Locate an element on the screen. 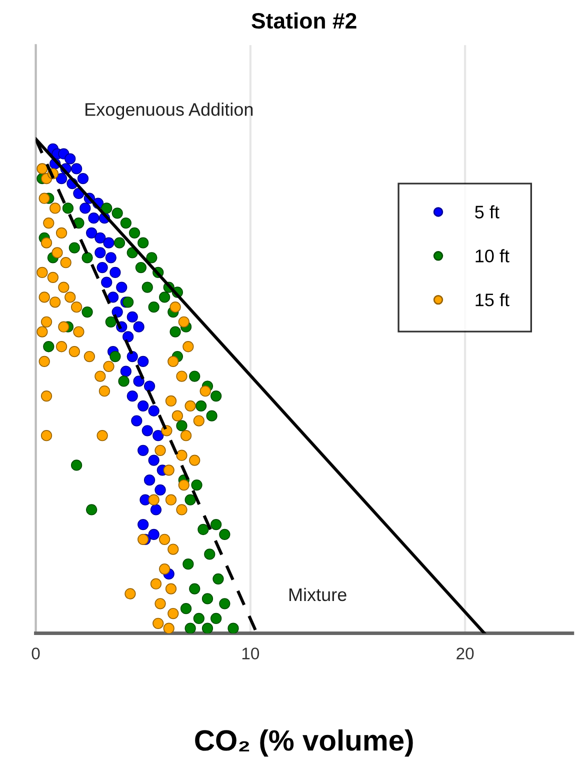 The width and height of the screenshot is (577, 778). x-tick-label: 20 is located at coordinates (465, 654).